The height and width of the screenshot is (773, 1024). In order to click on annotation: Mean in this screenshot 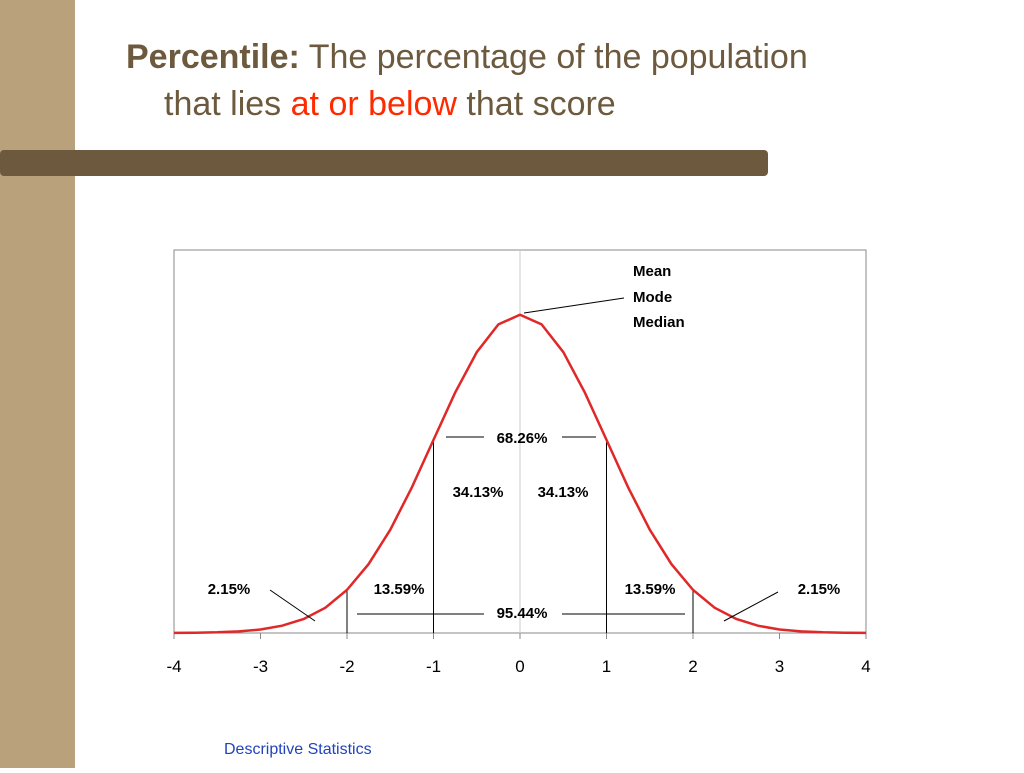, I will do `click(652, 271)`.